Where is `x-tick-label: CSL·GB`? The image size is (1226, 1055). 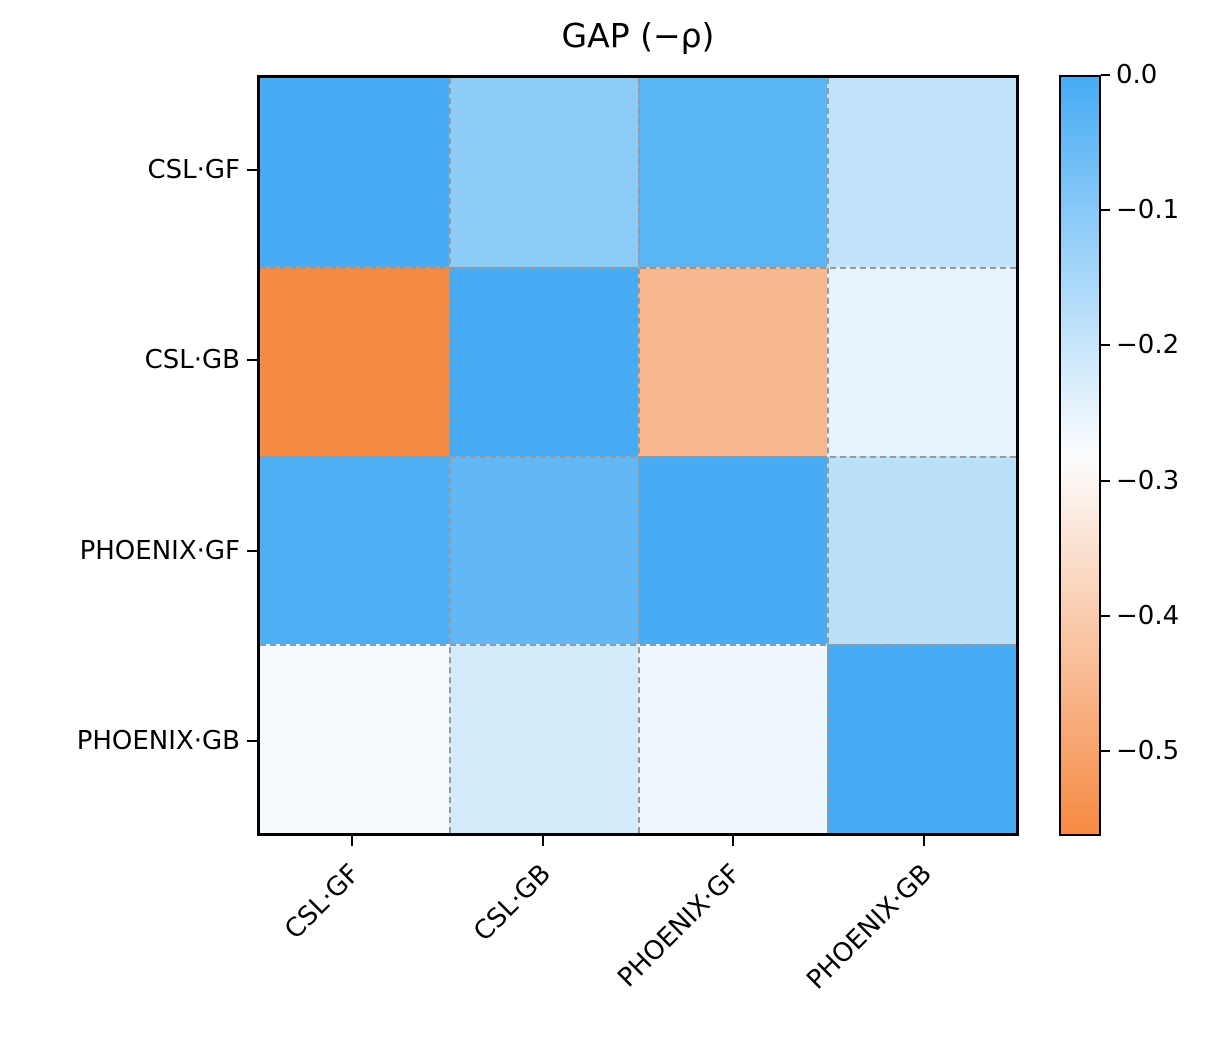 x-tick-label: CSL·GB is located at coordinates (512, 903).